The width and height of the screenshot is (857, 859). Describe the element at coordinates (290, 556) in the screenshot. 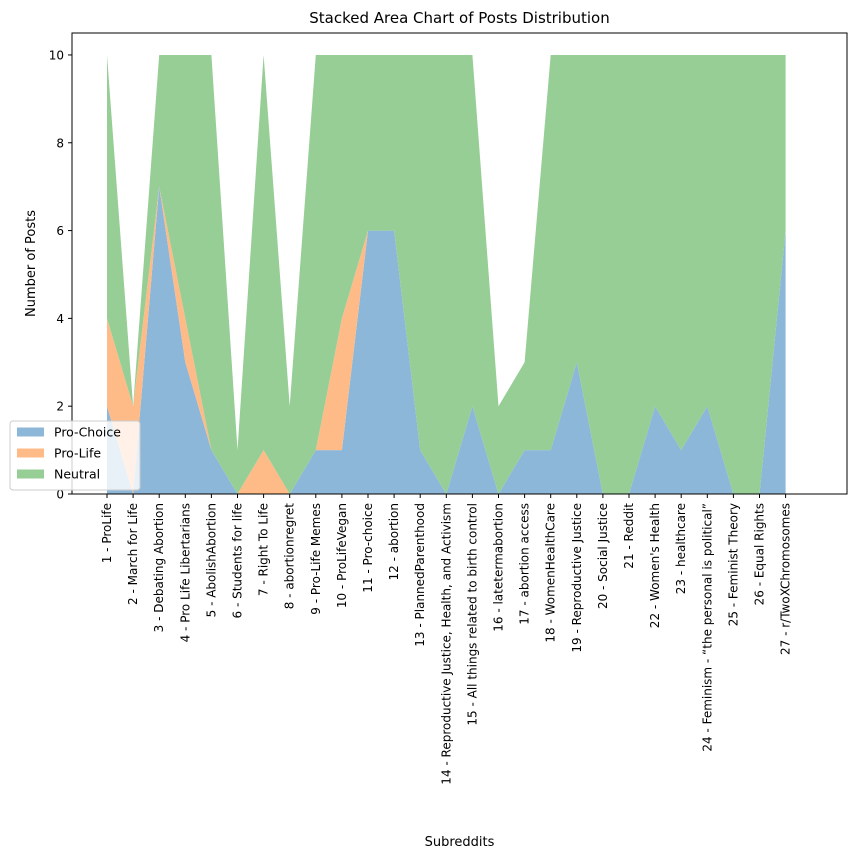

I see `x-tick-label: 8 - abortionregret` at that location.